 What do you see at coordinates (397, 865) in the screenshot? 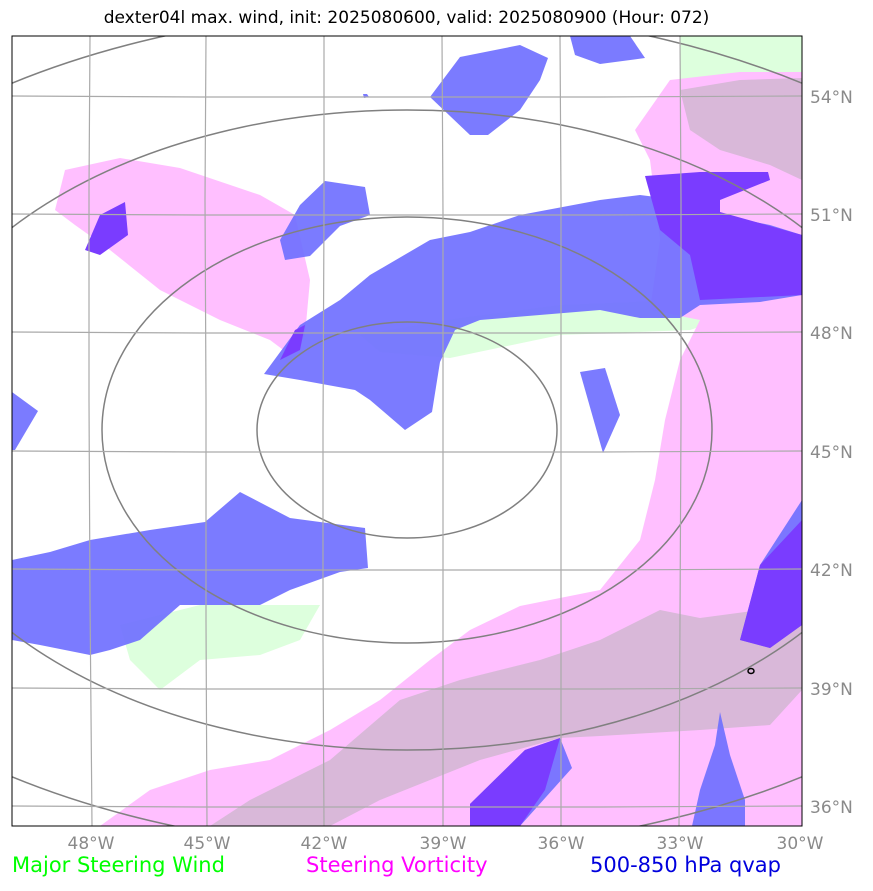
I see `legend-steering-vorticity: Steering Vorticity` at bounding box center [397, 865].